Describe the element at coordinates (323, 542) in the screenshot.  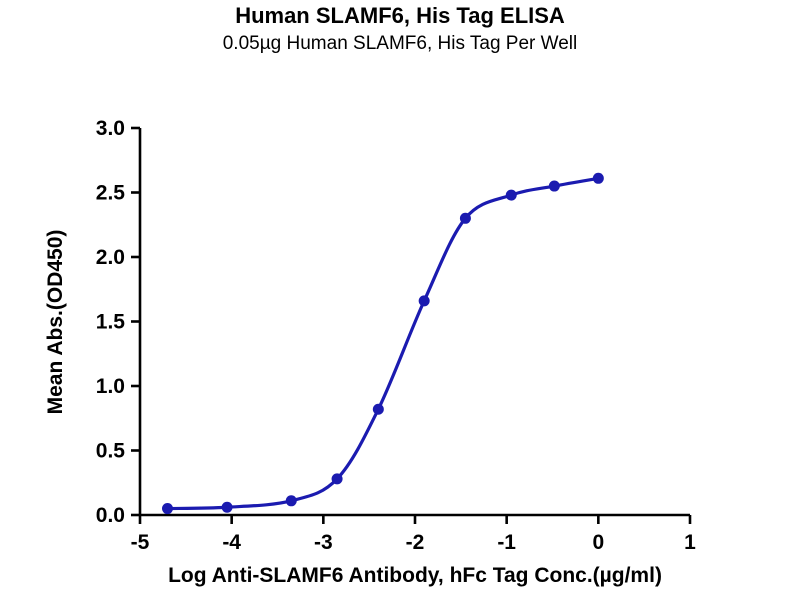
I see `x-tick-label: -3` at that location.